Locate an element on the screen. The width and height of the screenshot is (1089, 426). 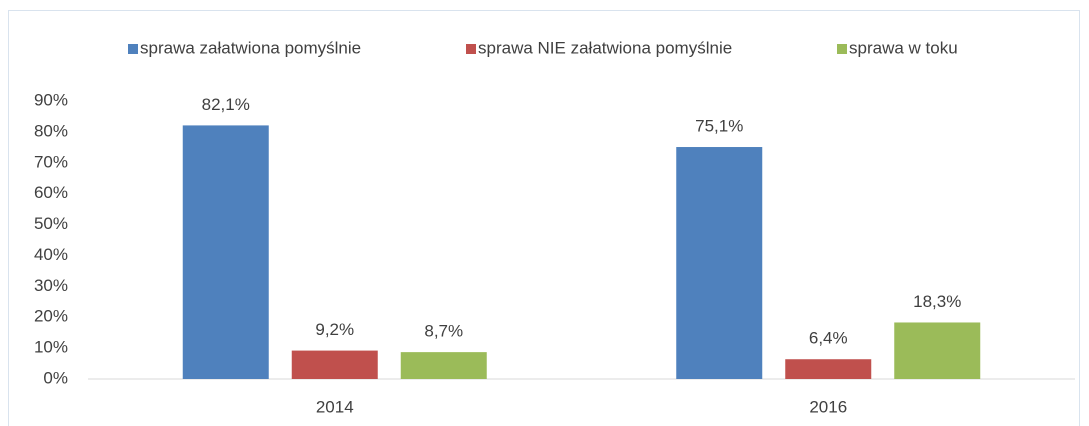
value-label: 75,1% is located at coordinates (719, 126).